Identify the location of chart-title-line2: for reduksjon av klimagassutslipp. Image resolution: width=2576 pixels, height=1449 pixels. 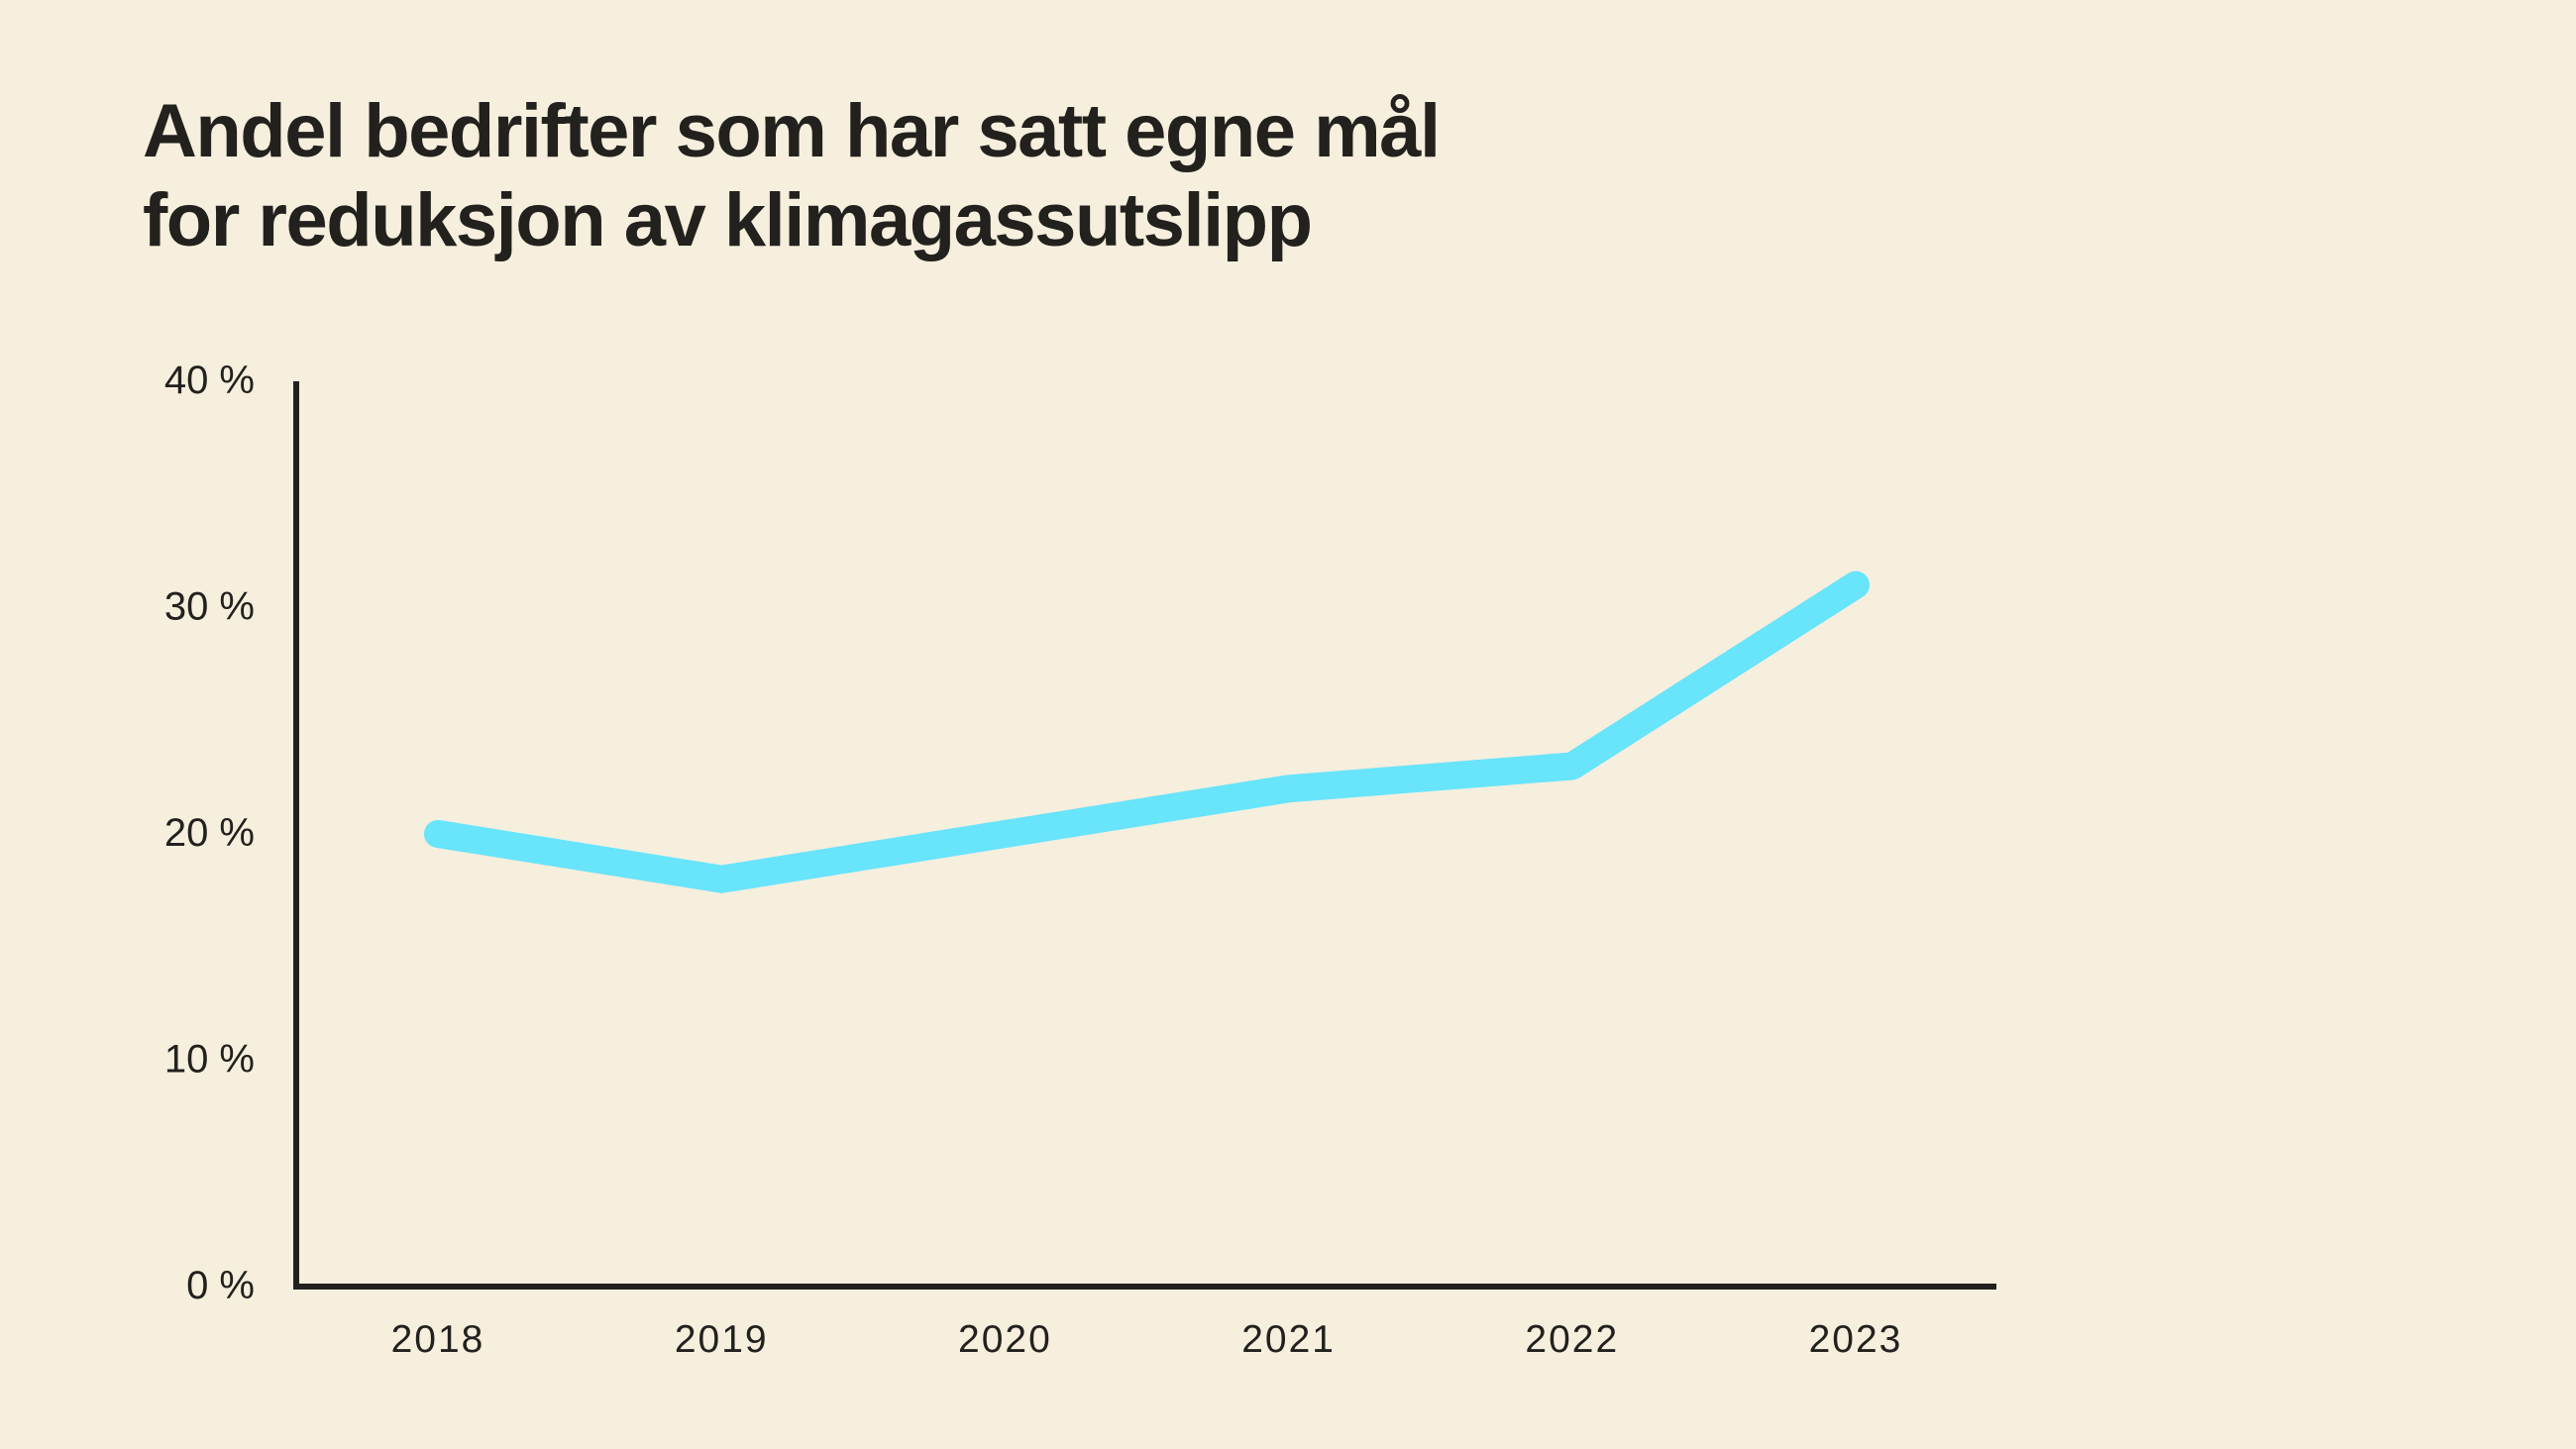
(728, 220).